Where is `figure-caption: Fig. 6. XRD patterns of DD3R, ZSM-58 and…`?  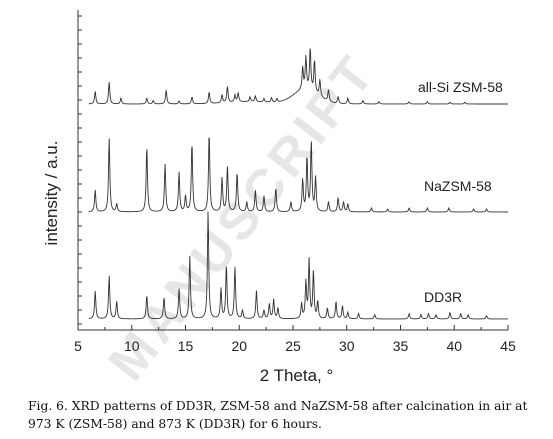 figure-caption: Fig. 6. XRD patterns of DD3R, ZSM-58 and… is located at coordinates (288, 415).